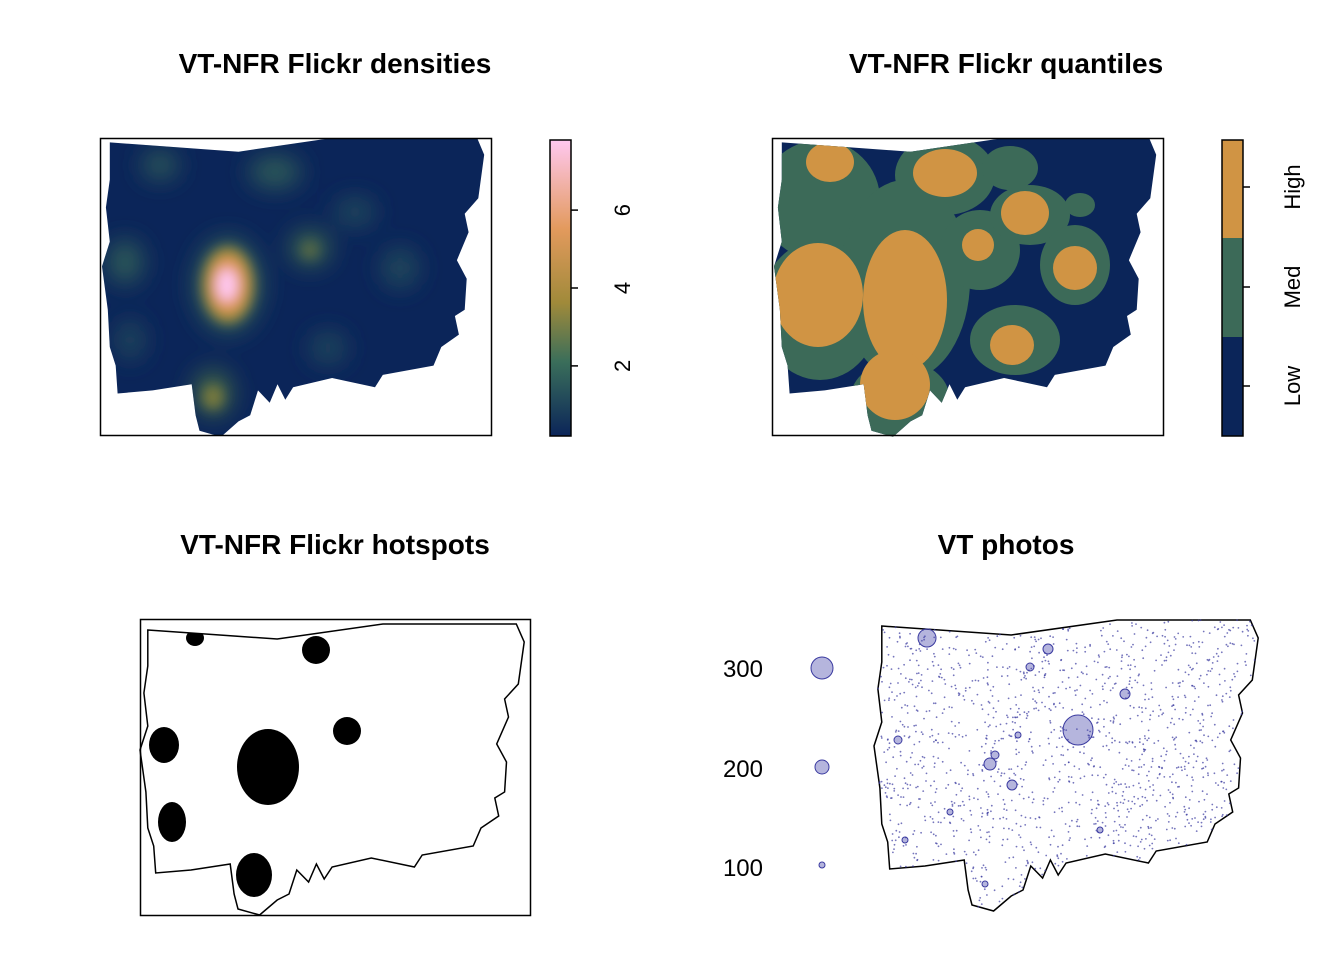 Image resolution: width=1344 pixels, height=960 pixels. Describe the element at coordinates (335, 544) in the screenshot. I see `hotspots-title: VT-NFR Flickr hotspots` at that location.